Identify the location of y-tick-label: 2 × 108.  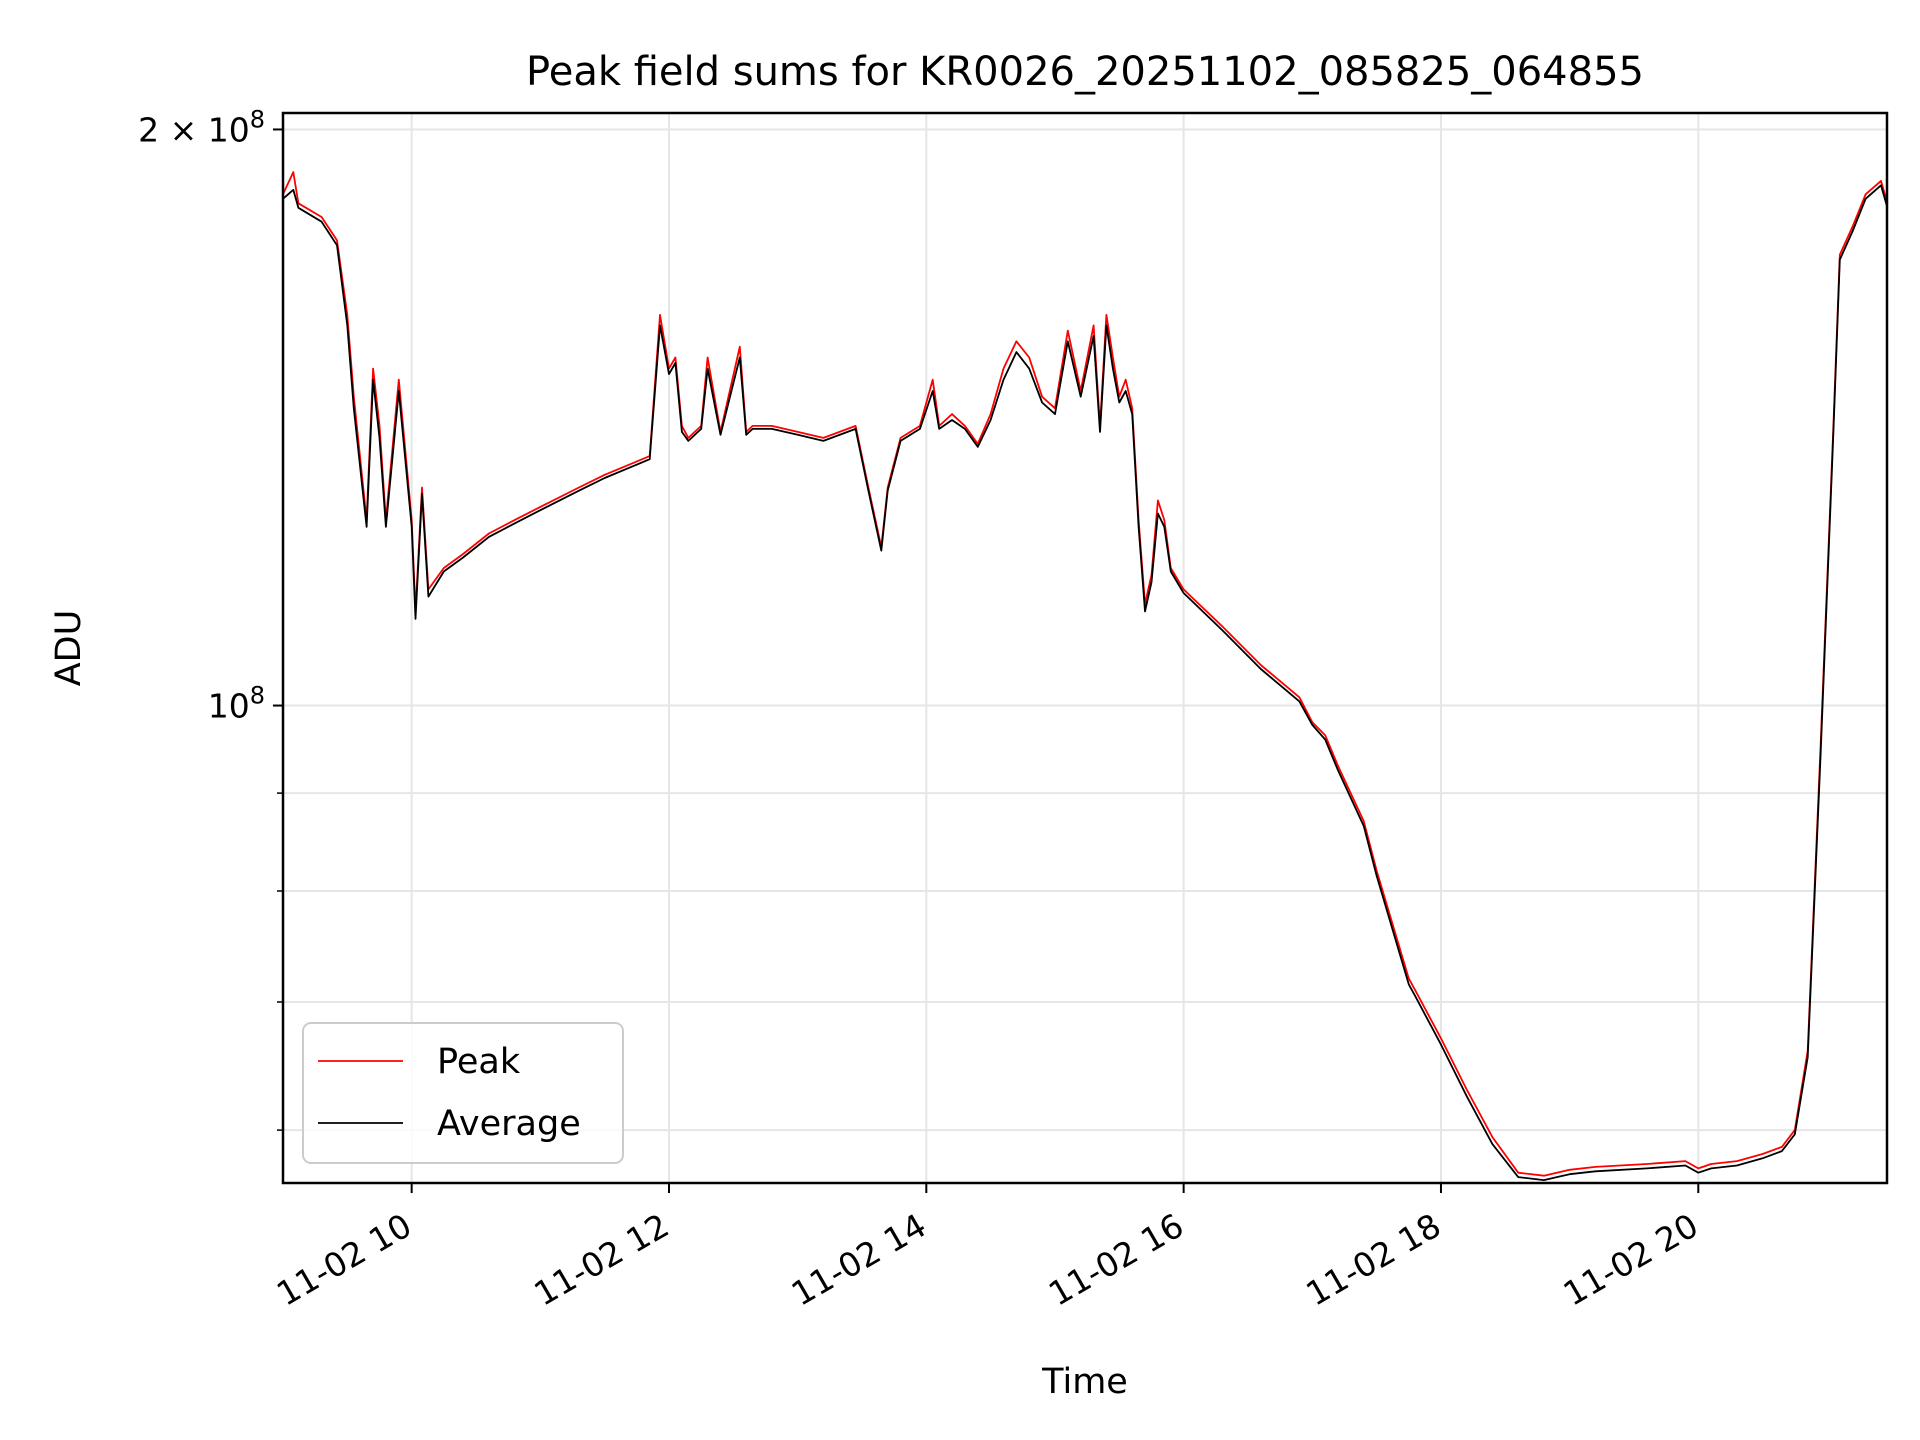
(201, 127).